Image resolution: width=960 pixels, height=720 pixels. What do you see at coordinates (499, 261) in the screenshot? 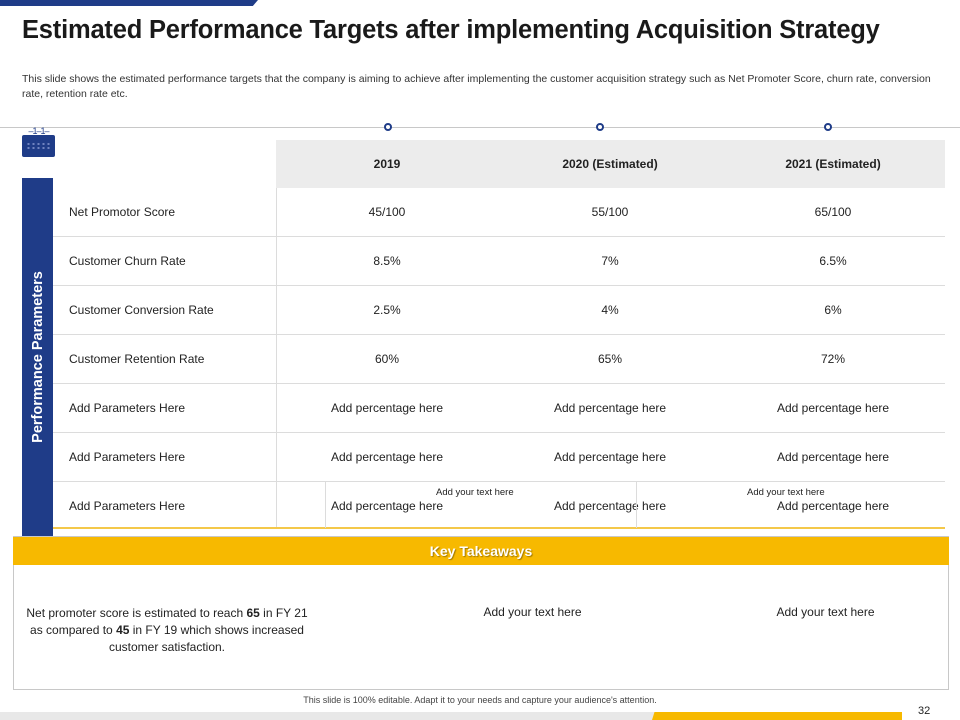
I see `table-row: Customer Churn Rate 8.5% 7% 6.5%` at bounding box center [499, 261].